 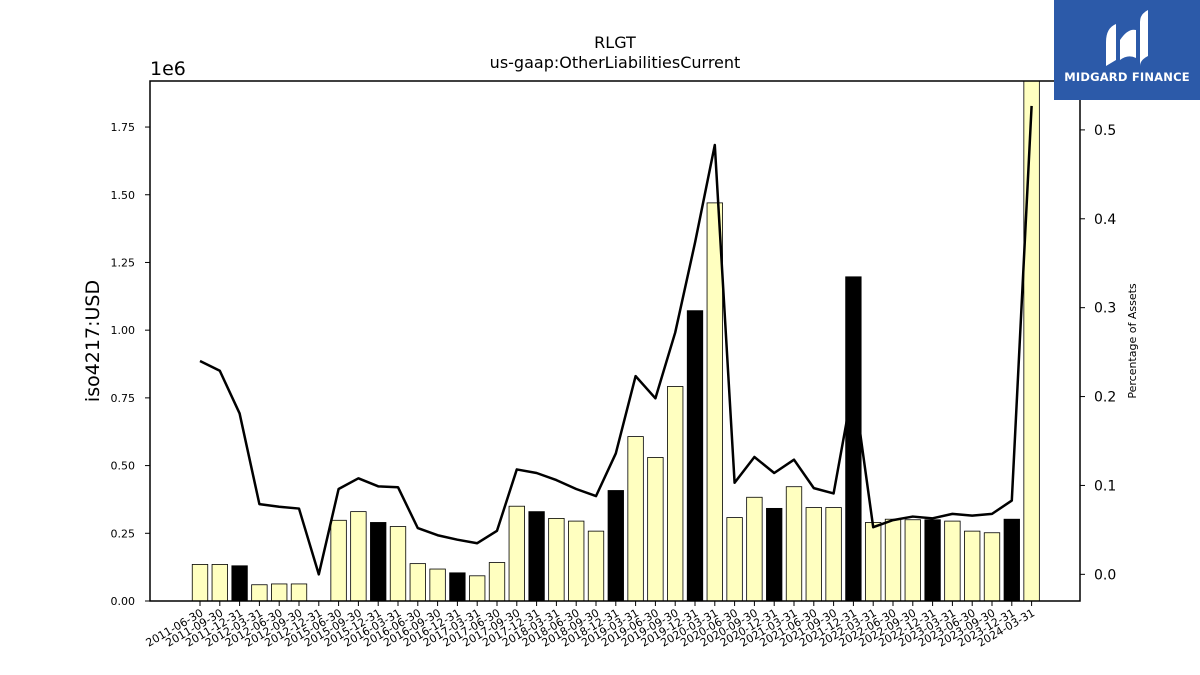 What do you see at coordinates (615, 42) in the screenshot?
I see `chart-title: RLGT` at bounding box center [615, 42].